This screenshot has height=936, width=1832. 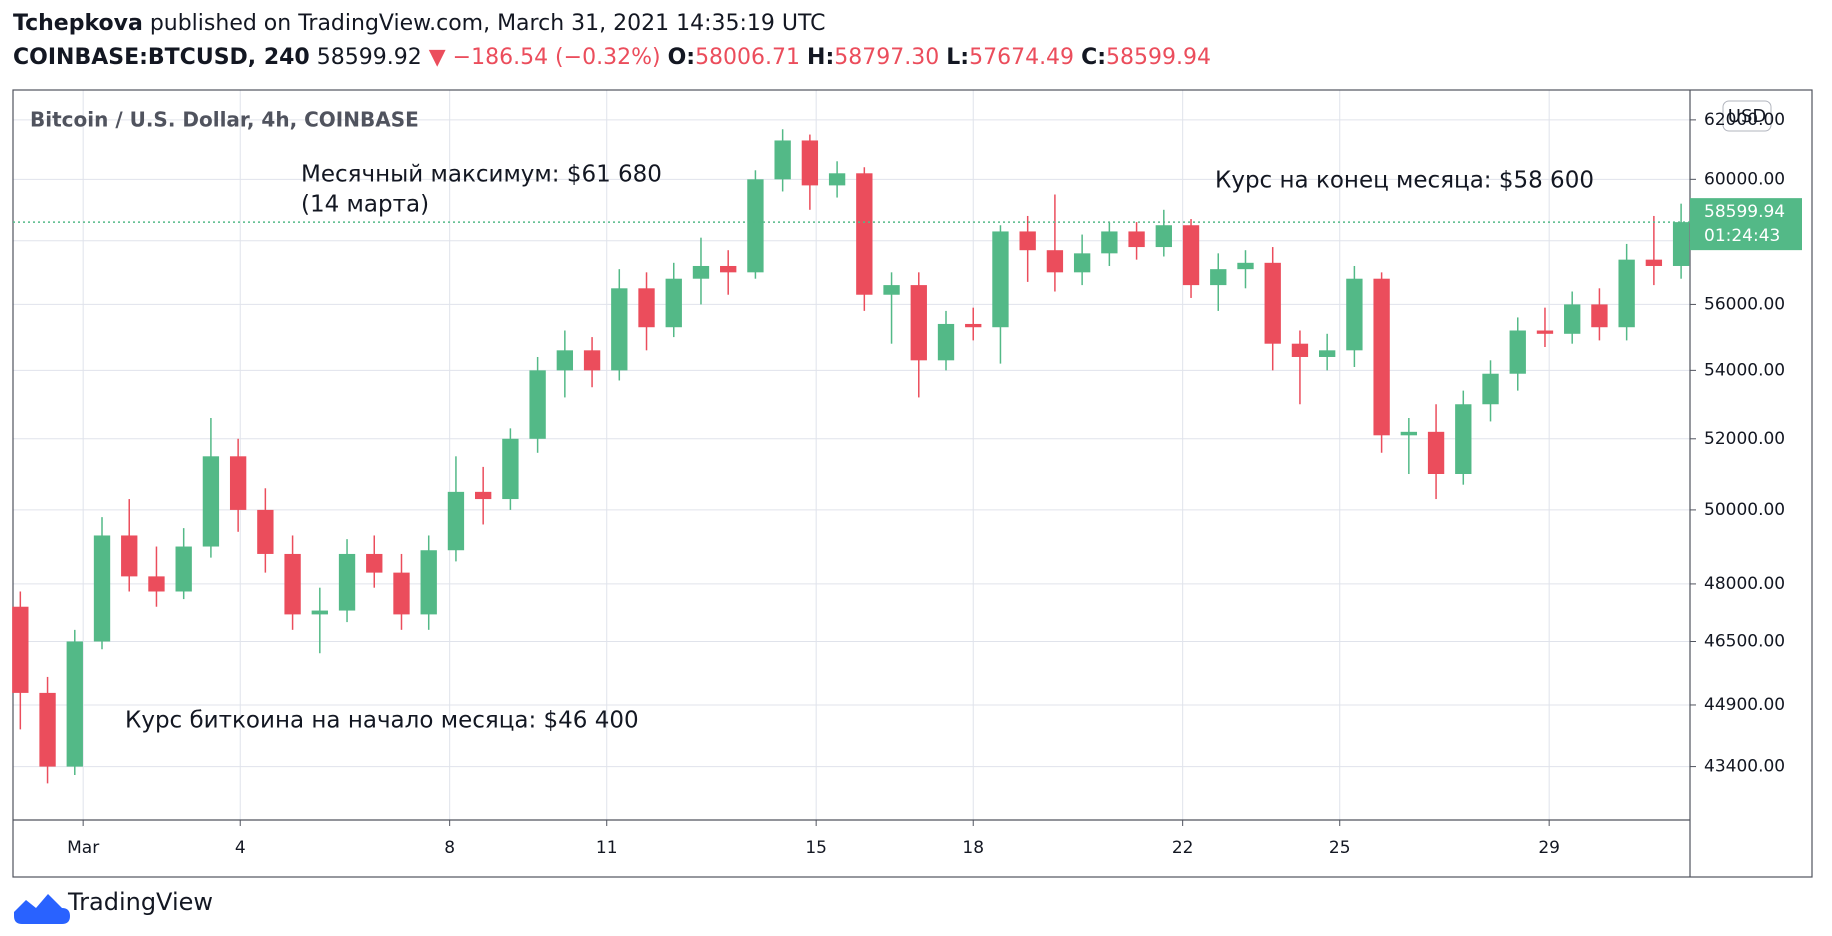 What do you see at coordinates (1404, 181) in the screenshot?
I see `annotation: Курс на конец месяца: $58 600` at bounding box center [1404, 181].